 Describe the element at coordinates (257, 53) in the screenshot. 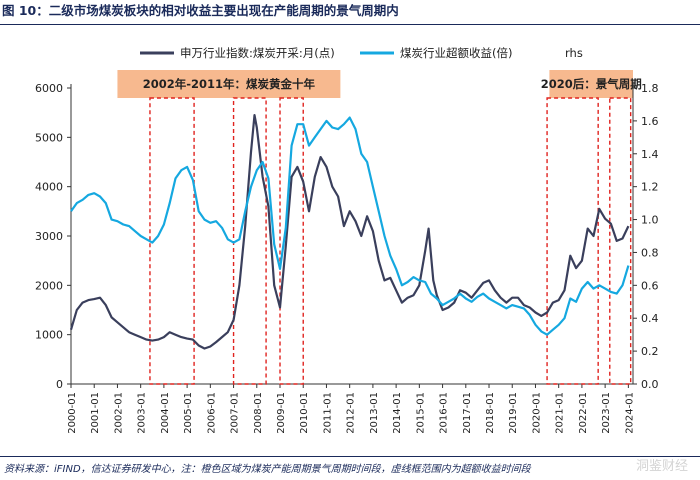

I see `legend-label: 申万行业指数:煤炭开采:月(点)` at that location.